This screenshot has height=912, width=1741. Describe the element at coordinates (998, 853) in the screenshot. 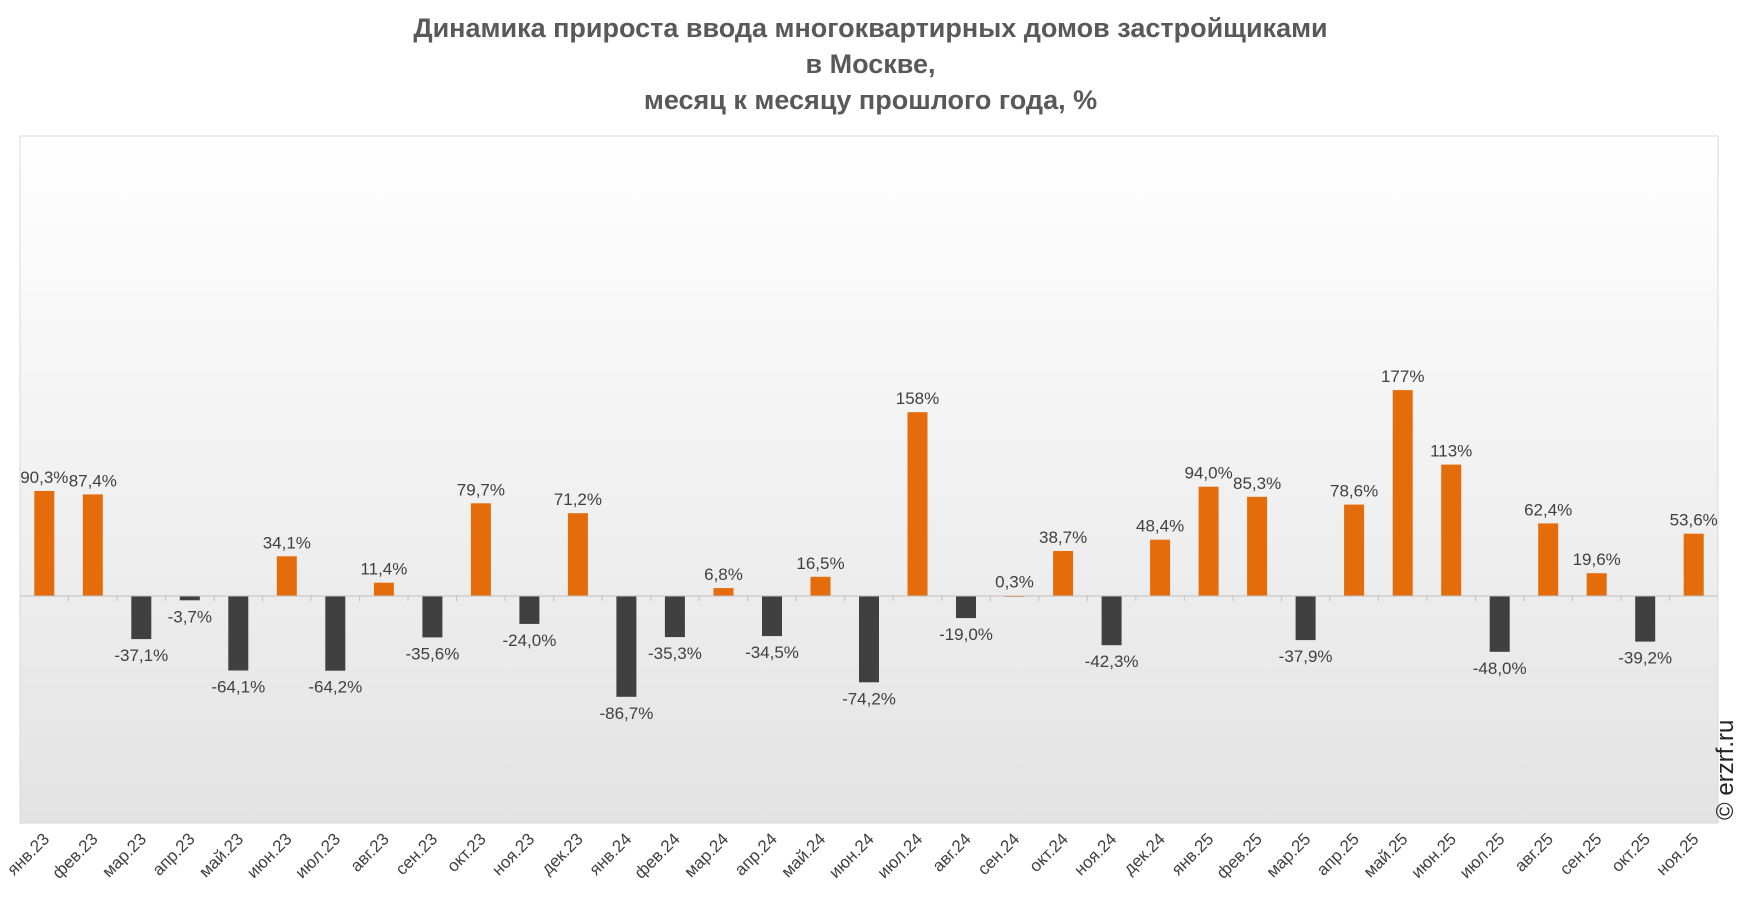

I see `x-tick-label-сен.24: сен.24` at that location.